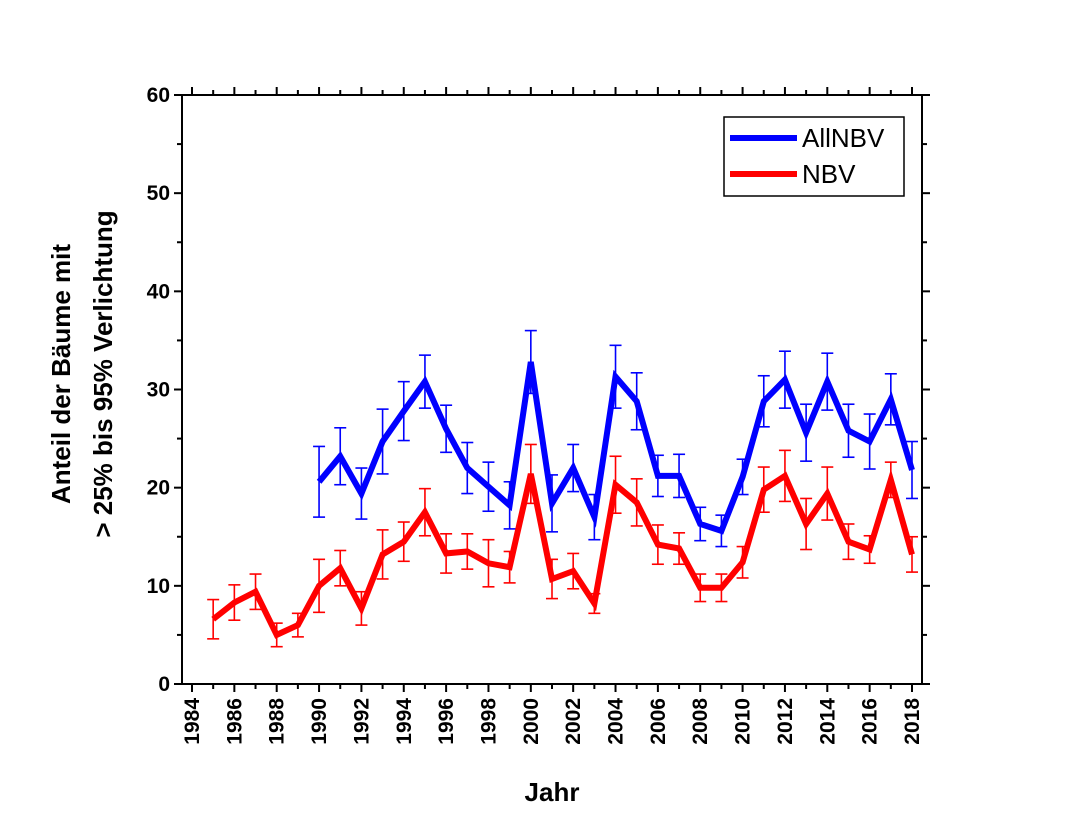 This screenshot has height=821, width=1072. Describe the element at coordinates (843, 138) in the screenshot. I see `legend-label: AllNBV` at that location.